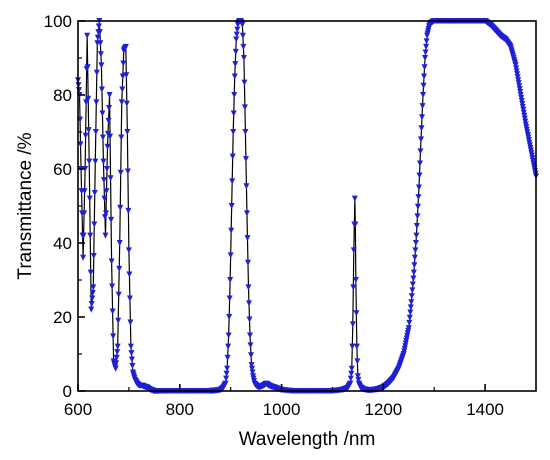 The image size is (550, 460). What do you see at coordinates (180, 409) in the screenshot?
I see `x-tick-label: 800` at bounding box center [180, 409].